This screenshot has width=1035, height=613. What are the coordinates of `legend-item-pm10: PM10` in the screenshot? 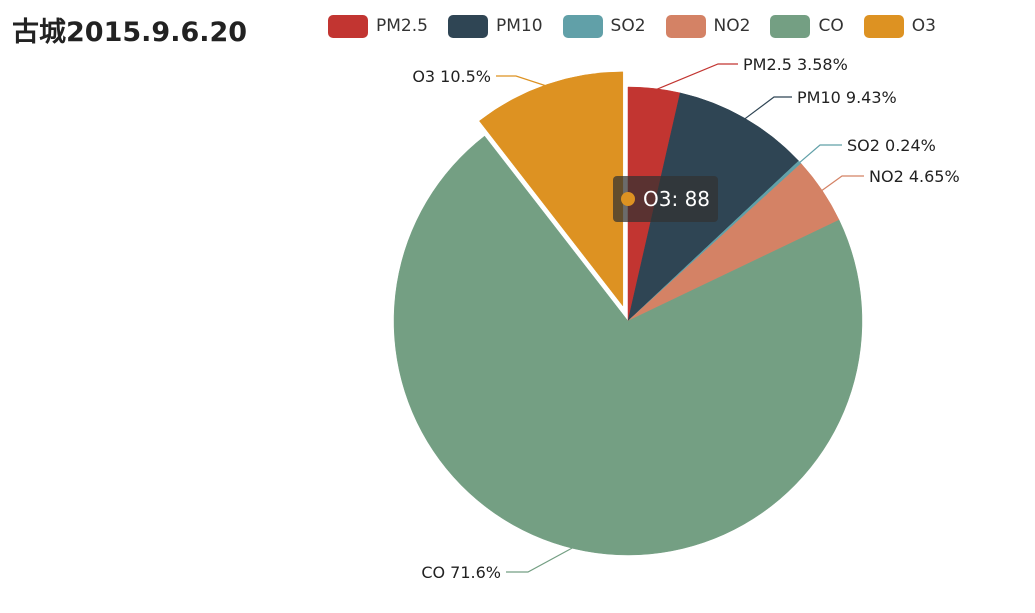 It's located at (495, 26).